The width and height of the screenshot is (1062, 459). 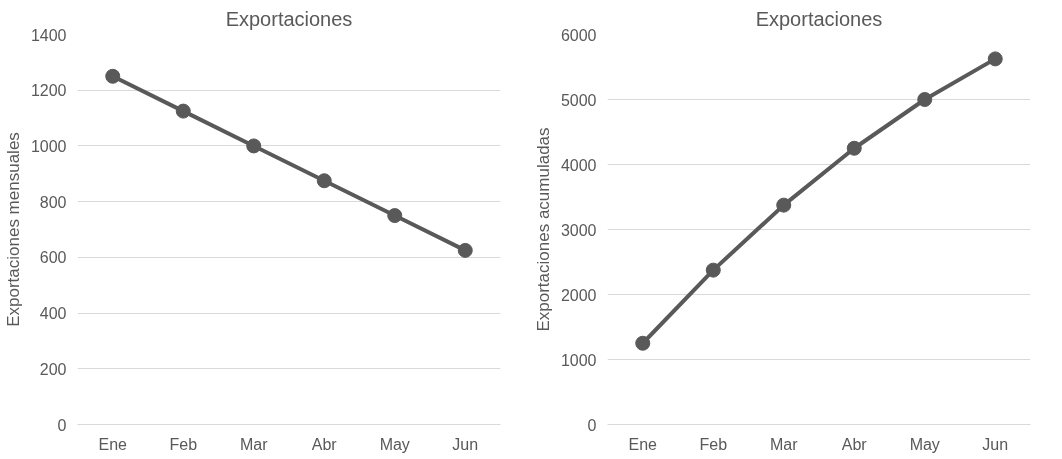 What do you see at coordinates (578, 230) in the screenshot?
I see `y-tick-label: 3000` at bounding box center [578, 230].